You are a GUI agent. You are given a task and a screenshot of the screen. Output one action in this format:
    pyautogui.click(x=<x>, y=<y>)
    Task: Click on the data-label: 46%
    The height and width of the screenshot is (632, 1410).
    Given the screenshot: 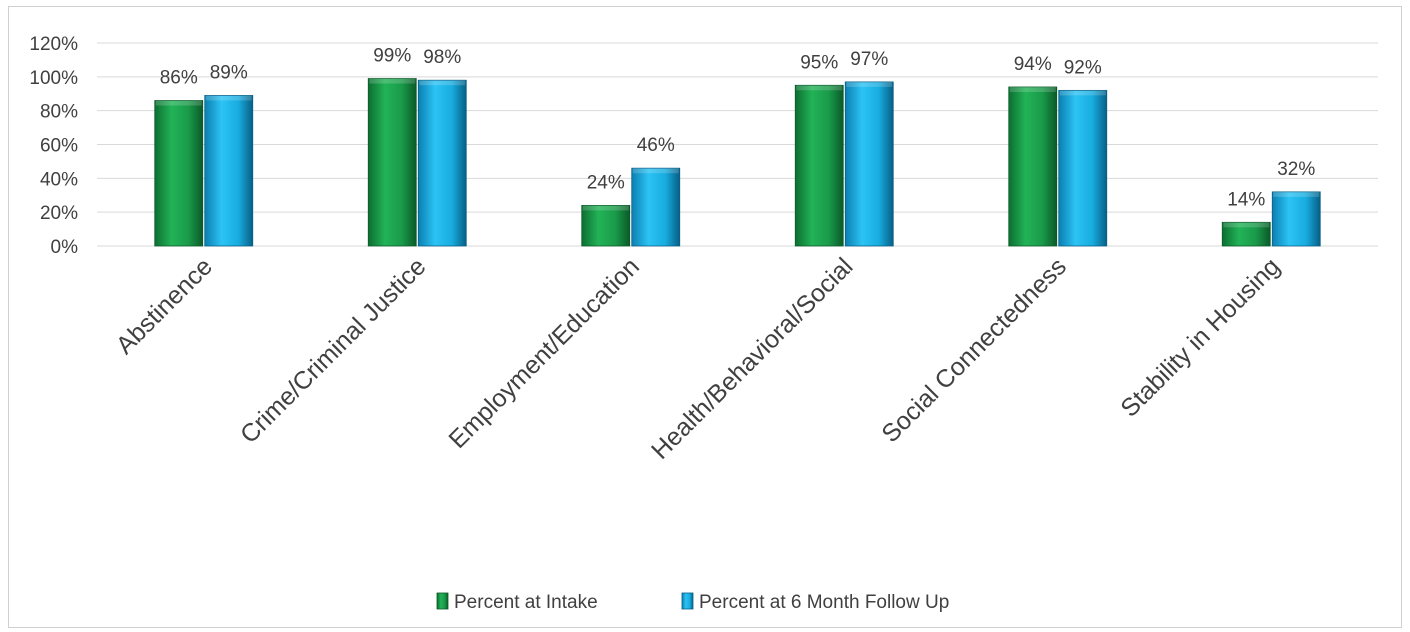 What is the action you would take?
    pyautogui.click(x=656, y=145)
    